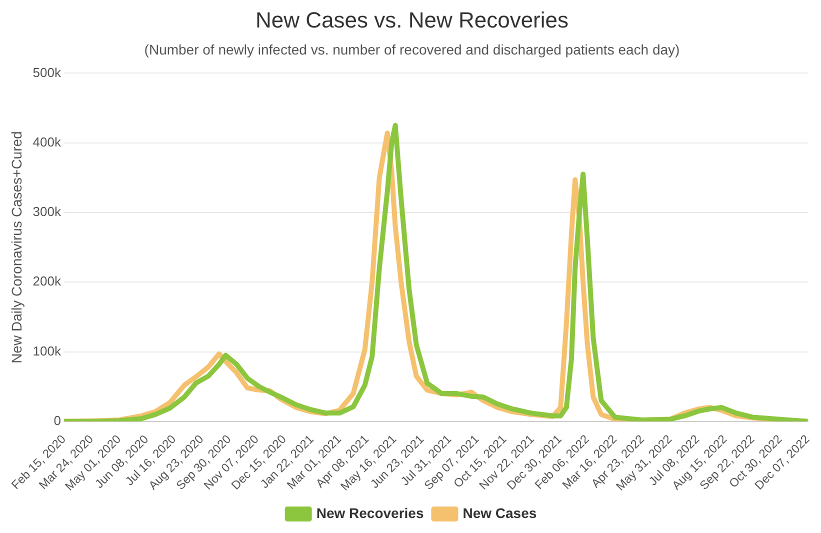 Image resolution: width=821 pixels, height=533 pixels. I want to click on y-tick-label: 0, so click(57, 420).